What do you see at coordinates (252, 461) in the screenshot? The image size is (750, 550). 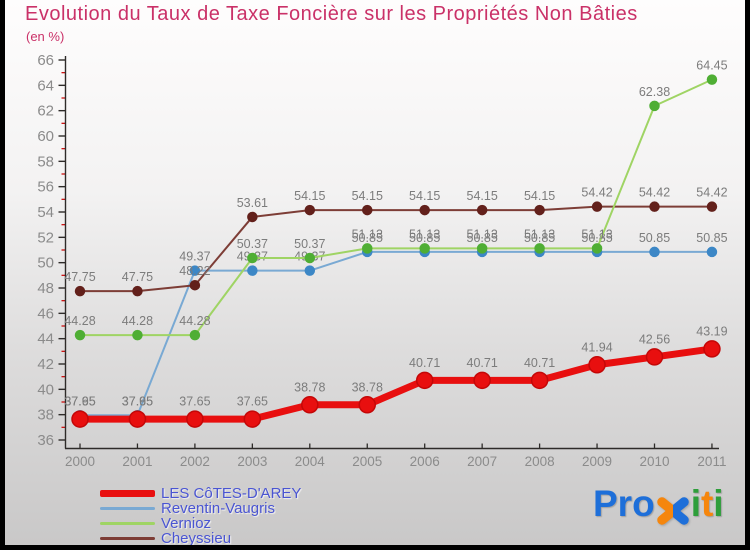 I see `x-tick-label: 2003` at bounding box center [252, 461].